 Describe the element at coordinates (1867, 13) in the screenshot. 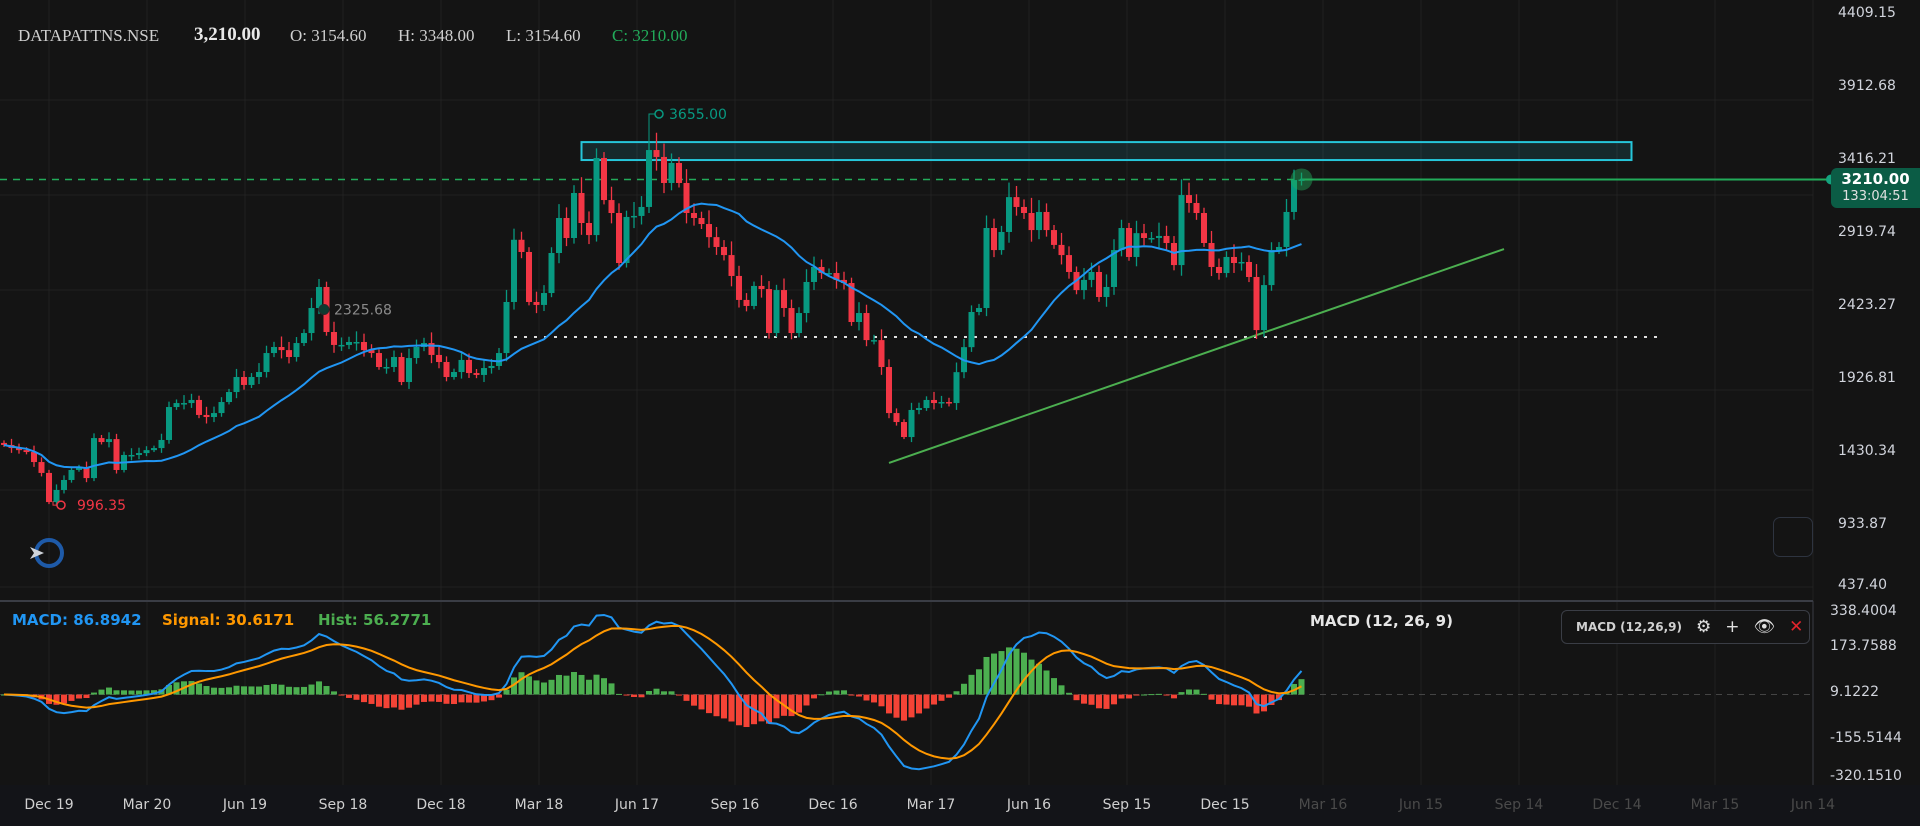

I see `price-tick-label: 4409.15` at that location.